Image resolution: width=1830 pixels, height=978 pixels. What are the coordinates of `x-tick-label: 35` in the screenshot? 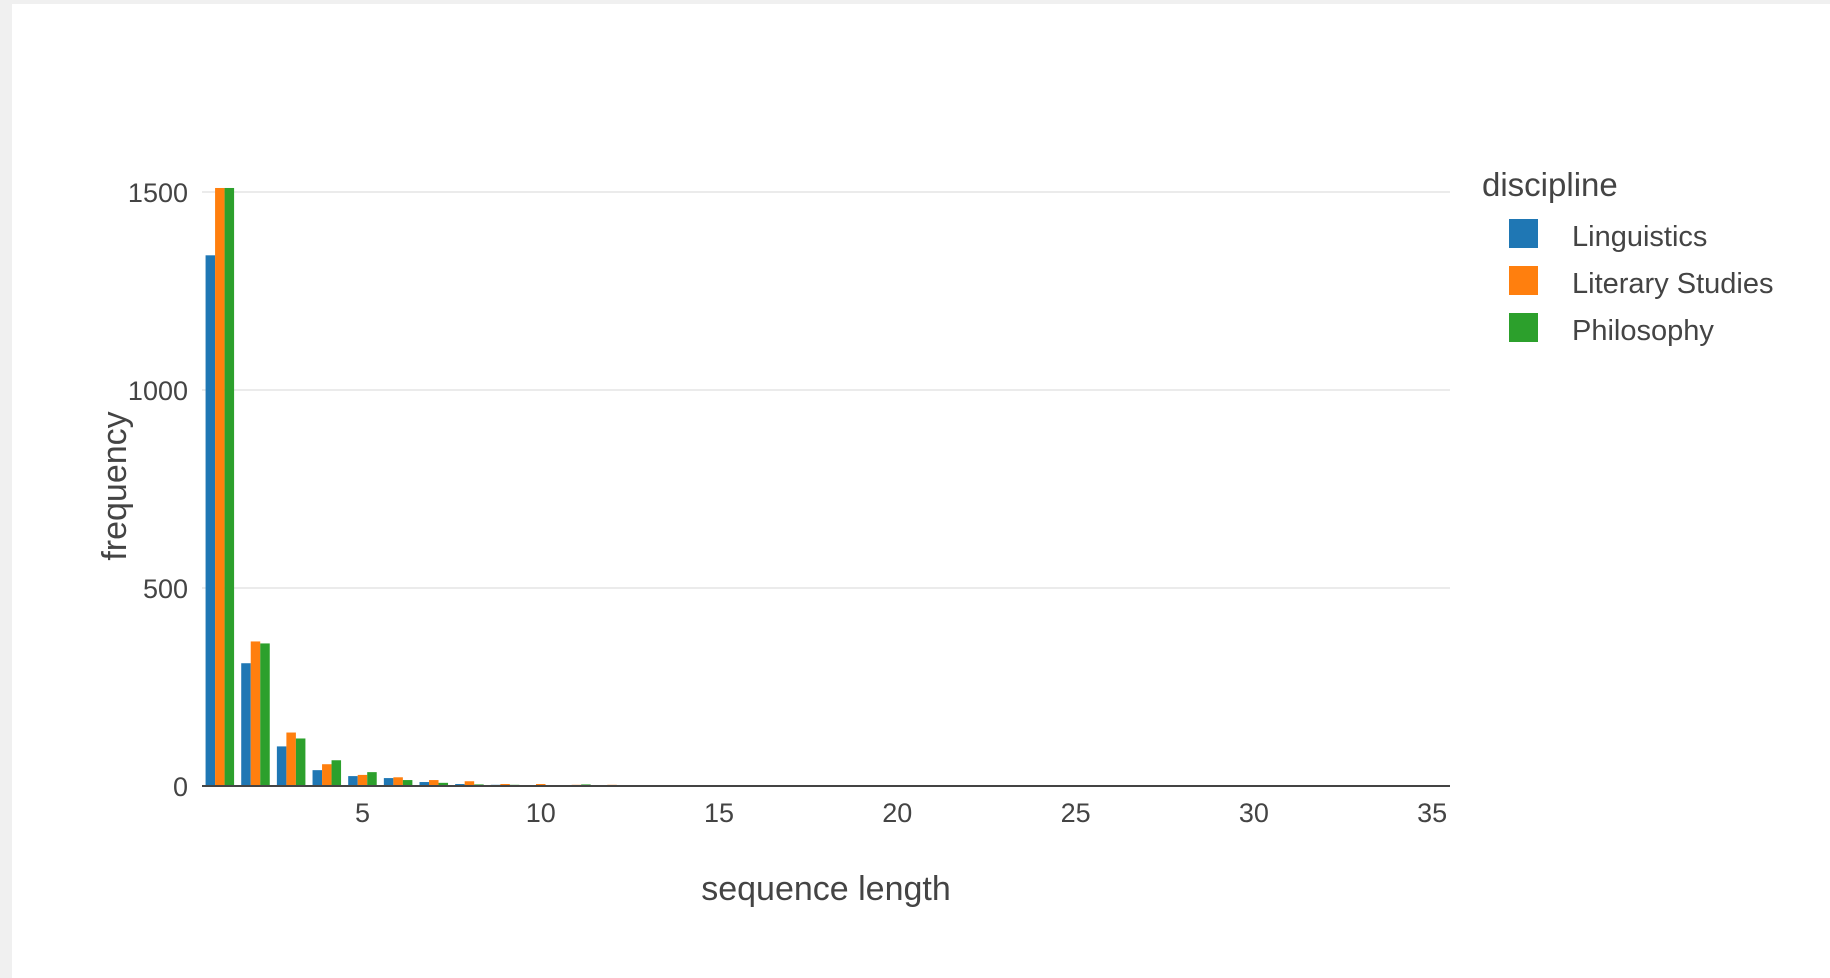 It's located at (1432, 813).